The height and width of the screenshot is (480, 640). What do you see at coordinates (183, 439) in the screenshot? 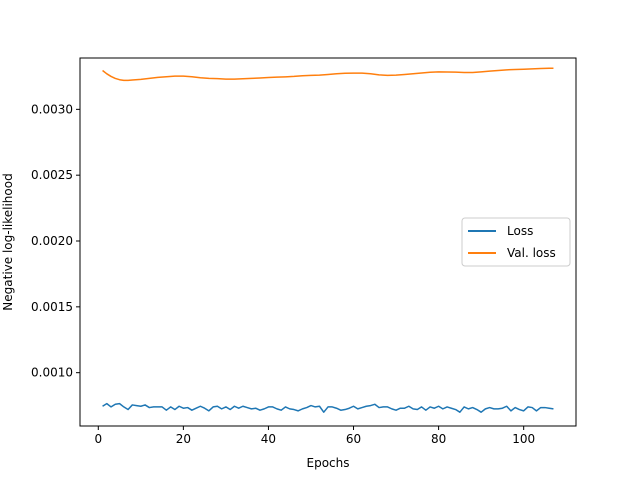
I see `x-tick-label: 20` at bounding box center [183, 439].